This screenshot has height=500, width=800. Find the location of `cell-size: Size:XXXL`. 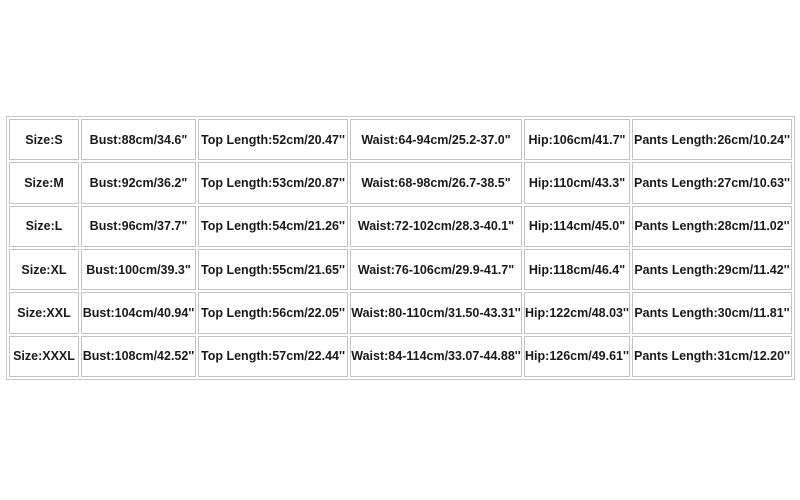

cell-size: Size:XXXL is located at coordinates (44, 356).